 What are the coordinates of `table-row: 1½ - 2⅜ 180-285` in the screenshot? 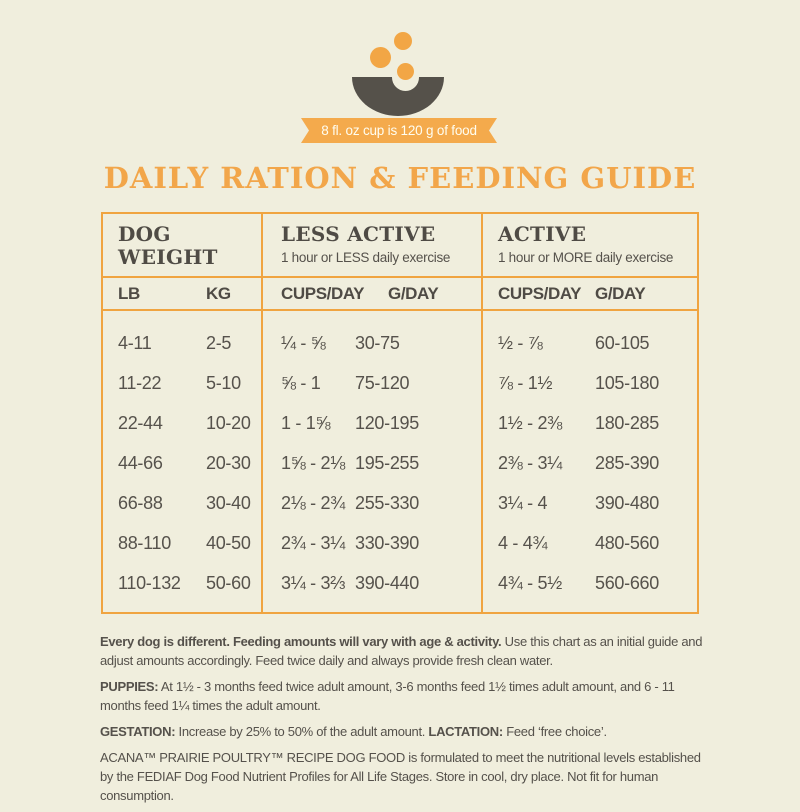 It's located at (590, 423).